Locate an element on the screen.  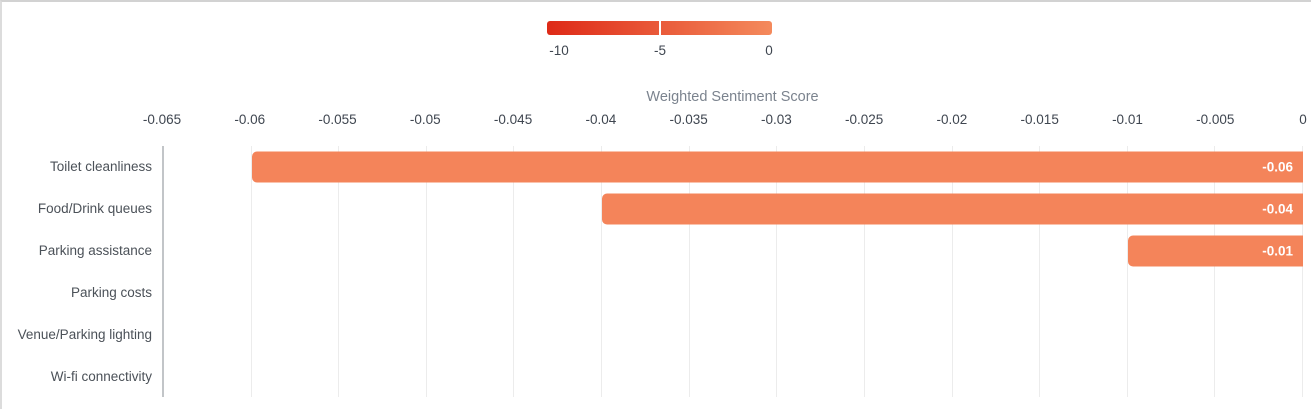
color-legend-mid-tick is located at coordinates (659, 28).